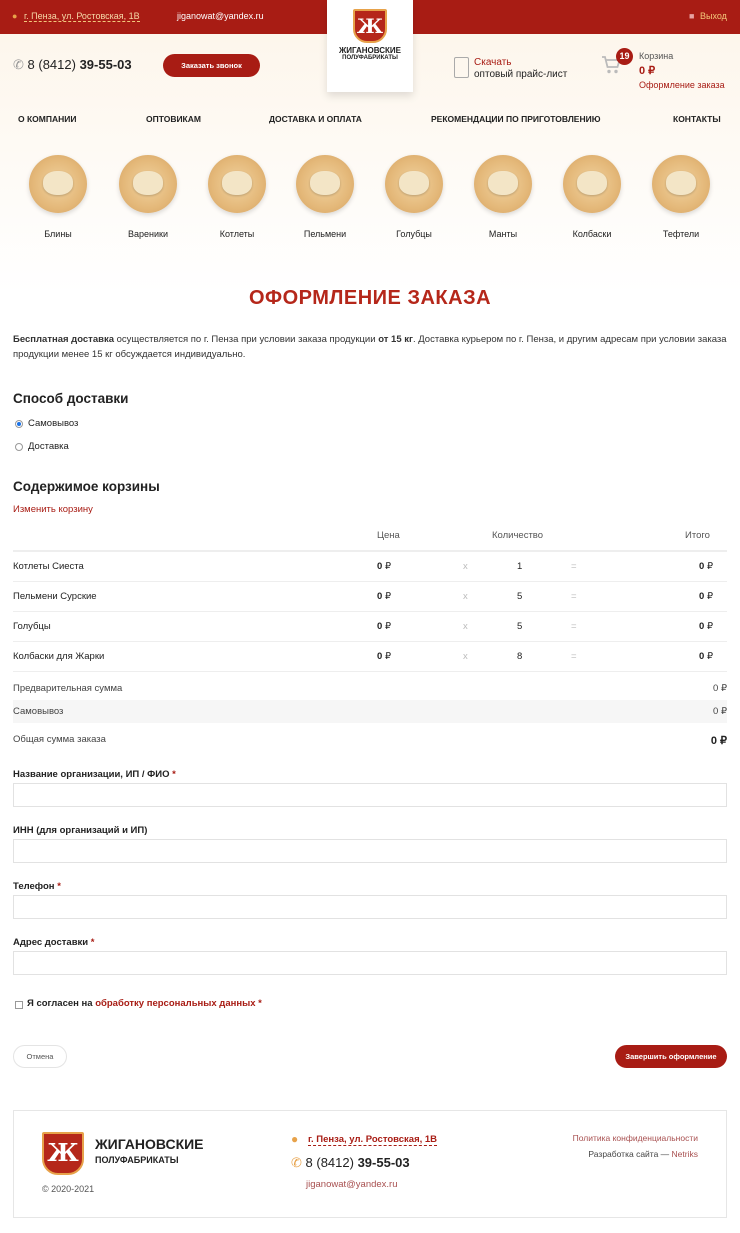  What do you see at coordinates (220, 16) in the screenshot?
I see `top-email-link: jiganowat@yandex.ru` at bounding box center [220, 16].